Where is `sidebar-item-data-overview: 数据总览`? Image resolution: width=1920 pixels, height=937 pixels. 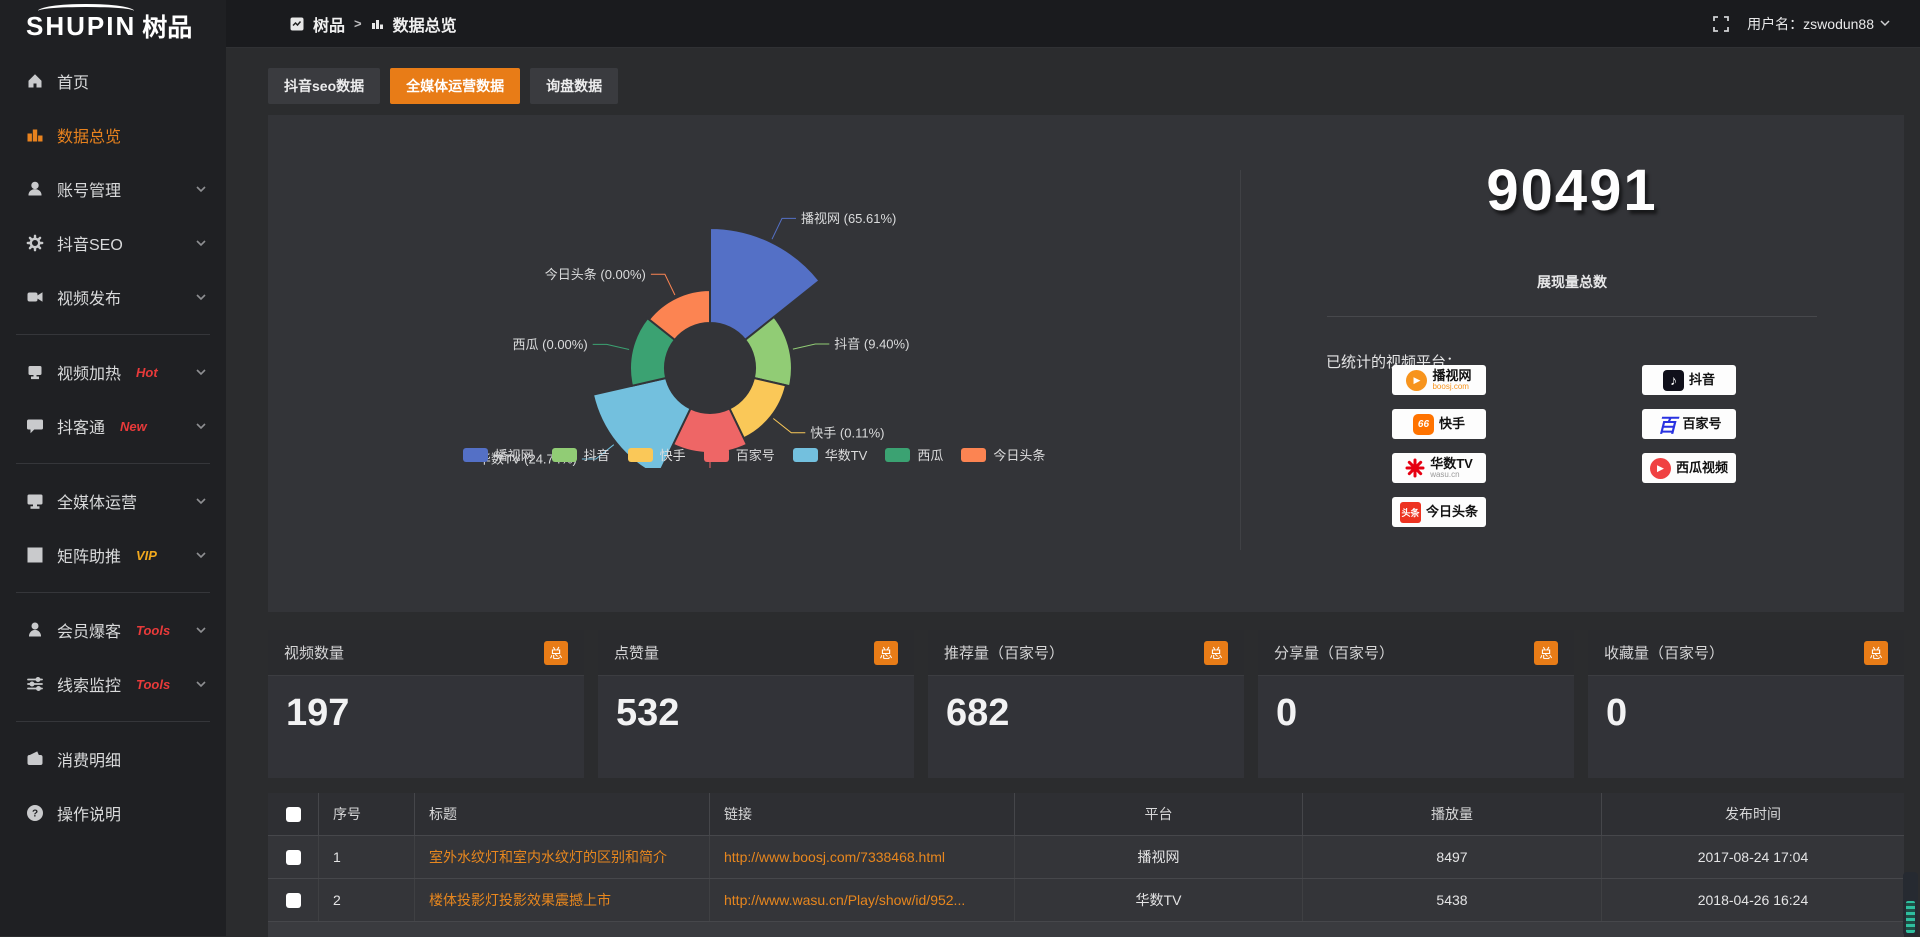
sidebar-item-data-overview: 数据总览 is located at coordinates (113, 135).